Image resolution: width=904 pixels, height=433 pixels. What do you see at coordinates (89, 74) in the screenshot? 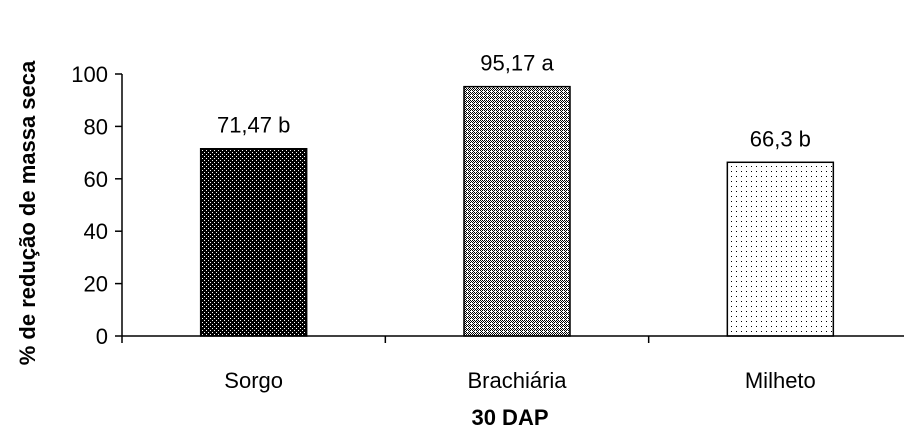
I see `y-tick-label: 100` at bounding box center [89, 74].